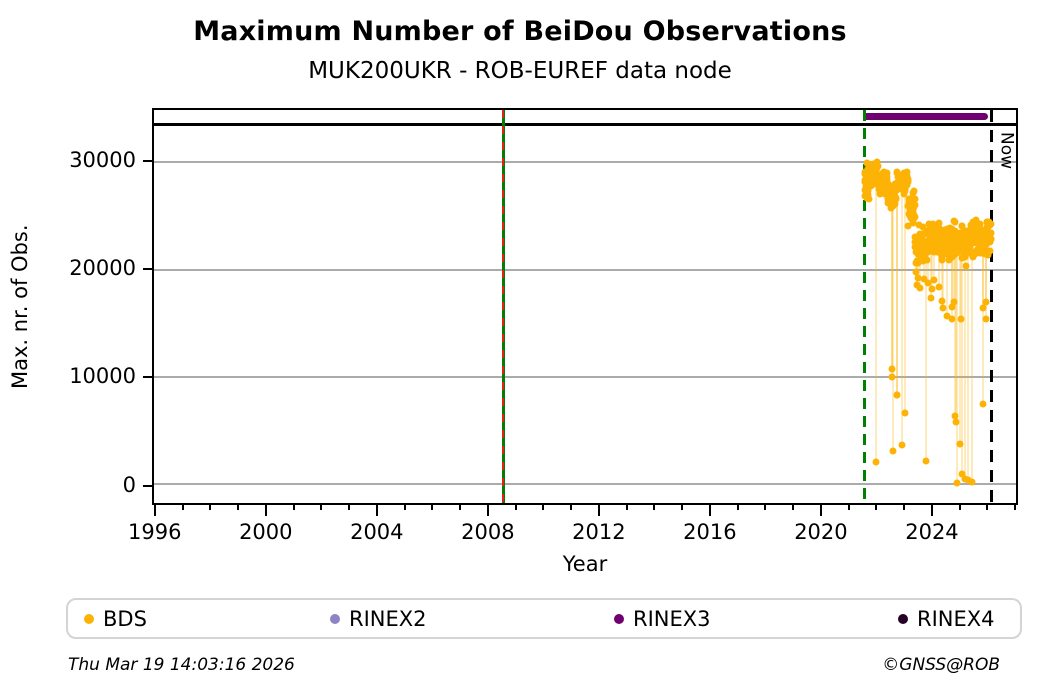  What do you see at coordinates (129, 484) in the screenshot?
I see `y-tick-label: 0` at bounding box center [129, 484].